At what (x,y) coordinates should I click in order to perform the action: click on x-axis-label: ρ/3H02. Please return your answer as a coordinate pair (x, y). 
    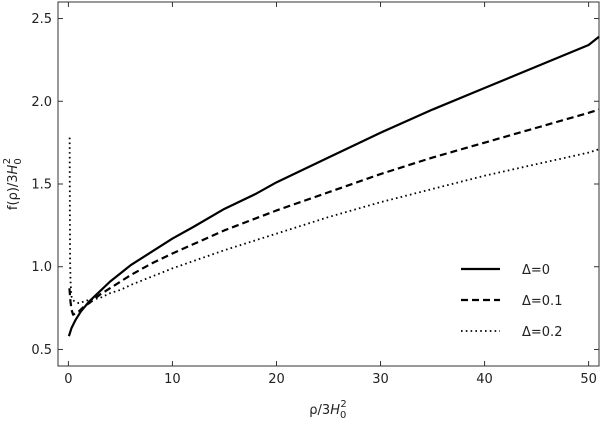
    Looking at the image, I should click on (327, 410).